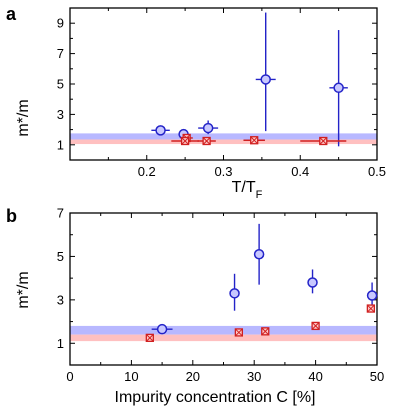 This screenshot has height=415, width=415. I want to click on panel-b-series-1-point-0-marker-x2, so click(149, 338).